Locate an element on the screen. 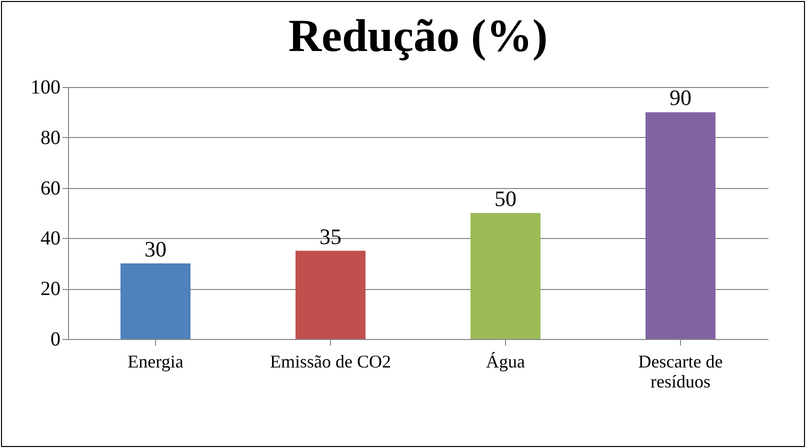  y-tick-label: 60 is located at coordinates (50, 188).